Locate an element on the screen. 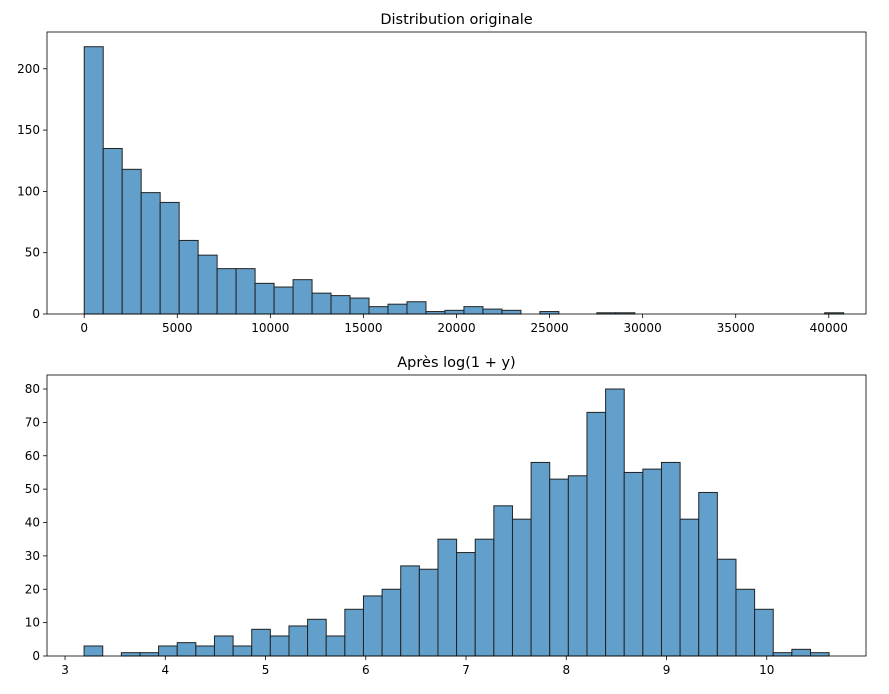  y-tick-label: 10 is located at coordinates (32, 623).